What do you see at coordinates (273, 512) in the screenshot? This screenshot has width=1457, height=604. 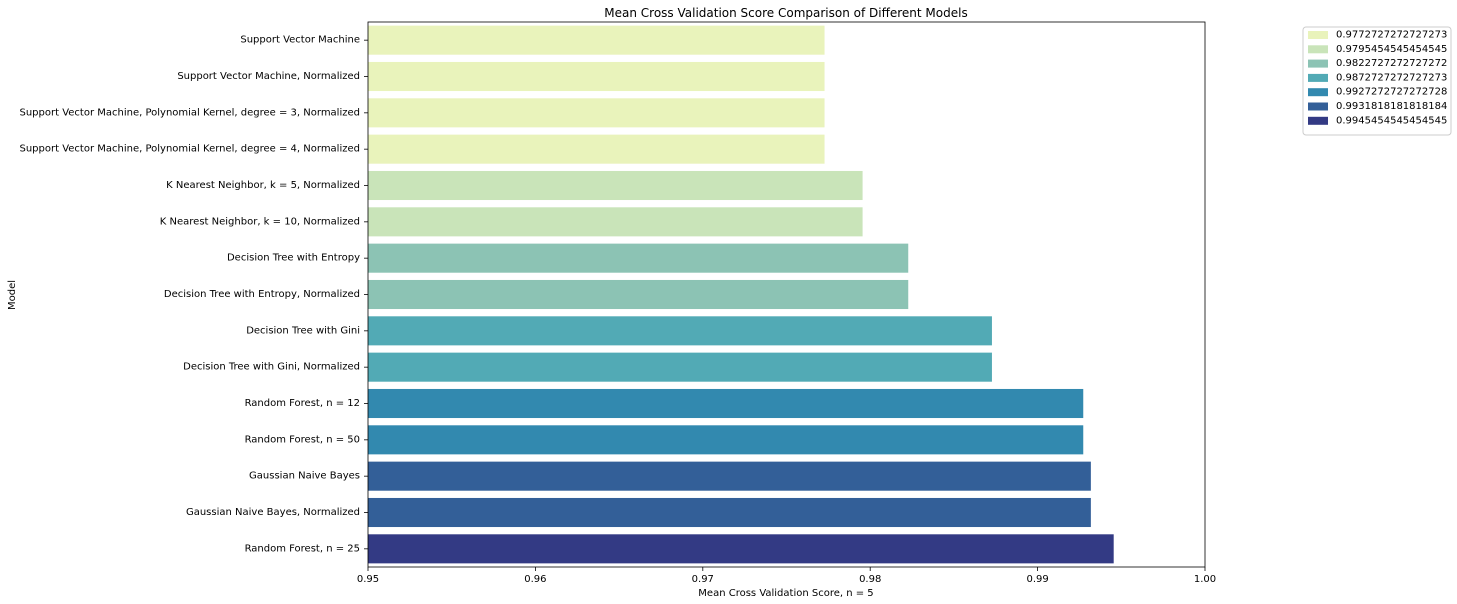 I see `y-tick-label: Gaussian Naive Bayes, Normalized` at bounding box center [273, 512].